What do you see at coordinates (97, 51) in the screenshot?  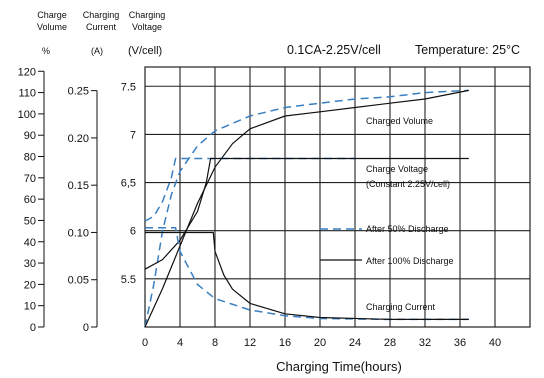 I see `current-unit: (A)` at bounding box center [97, 51].